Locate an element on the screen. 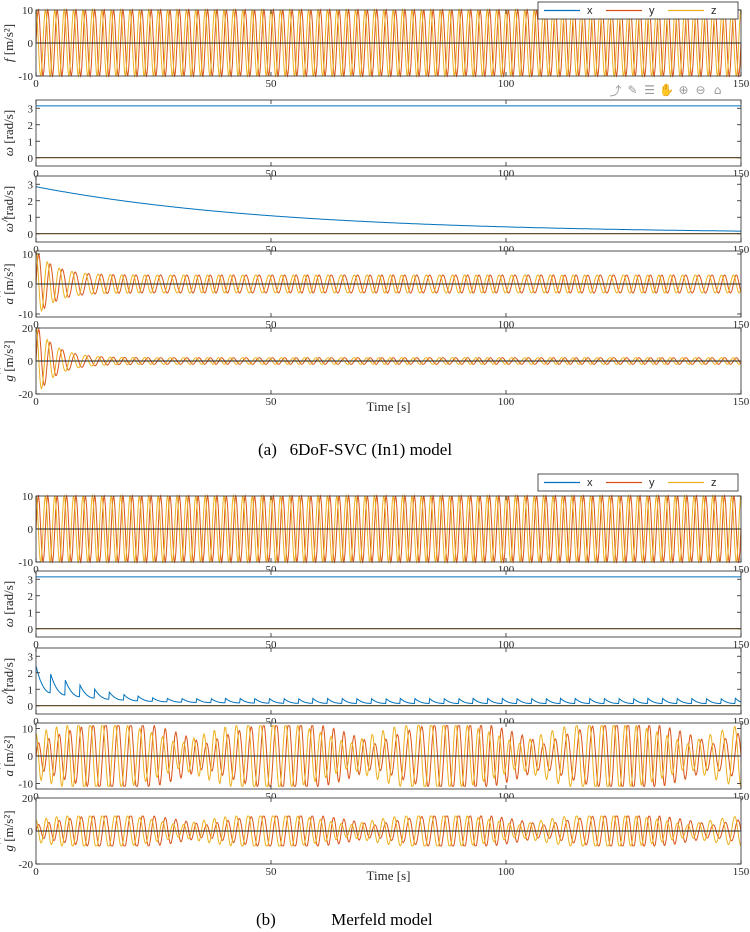 The image size is (750, 932). zoom-out-icon: ⊖ is located at coordinates (700, 90).